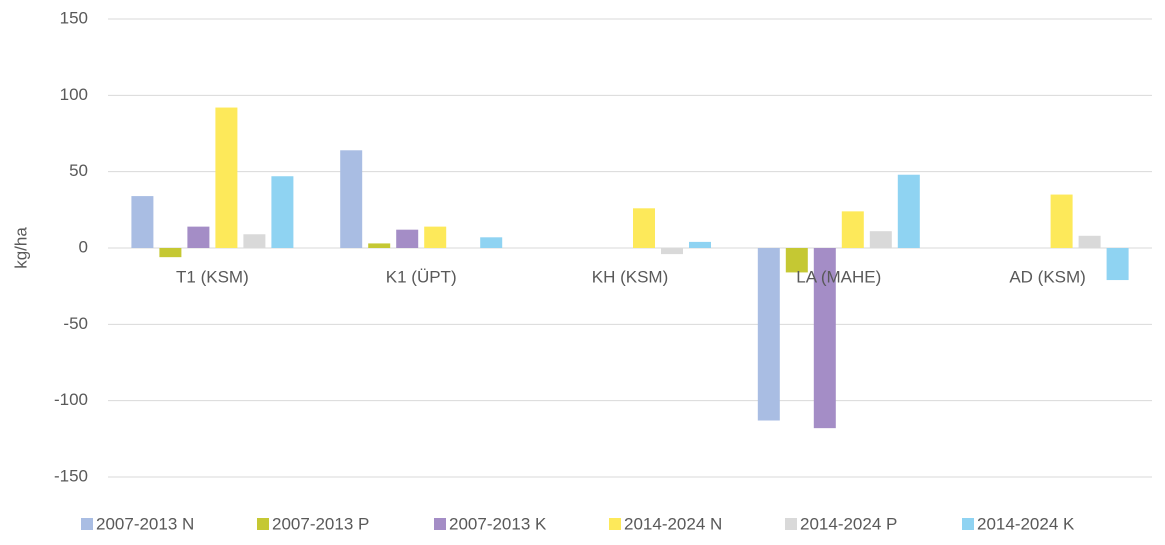  Describe the element at coordinates (74, 94) in the screenshot. I see `y-tick-label: 100` at that location.